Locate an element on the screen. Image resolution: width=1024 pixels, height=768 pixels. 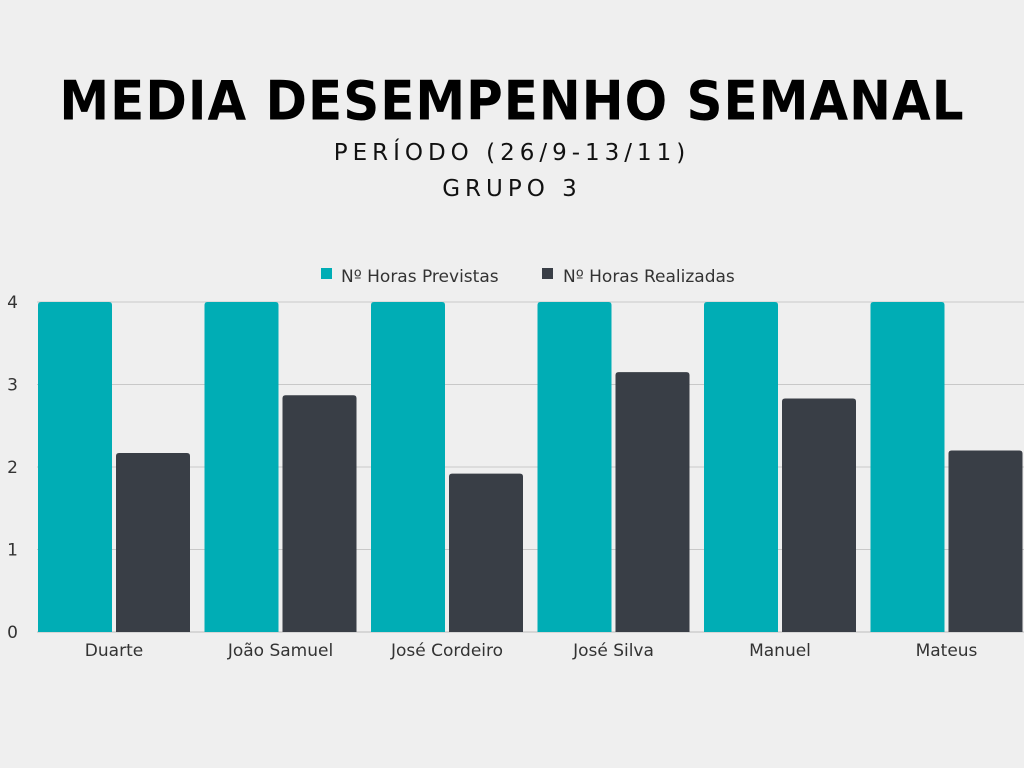
legend-label: Nº Horas Previstas is located at coordinates (420, 277).